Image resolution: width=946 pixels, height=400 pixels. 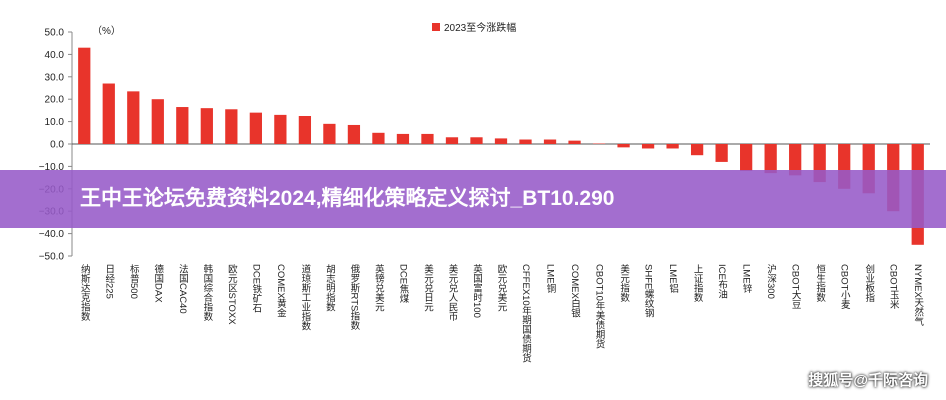 What do you see at coordinates (55, 55) in the screenshot?
I see `y-tick-label: 40.0` at bounding box center [55, 55].